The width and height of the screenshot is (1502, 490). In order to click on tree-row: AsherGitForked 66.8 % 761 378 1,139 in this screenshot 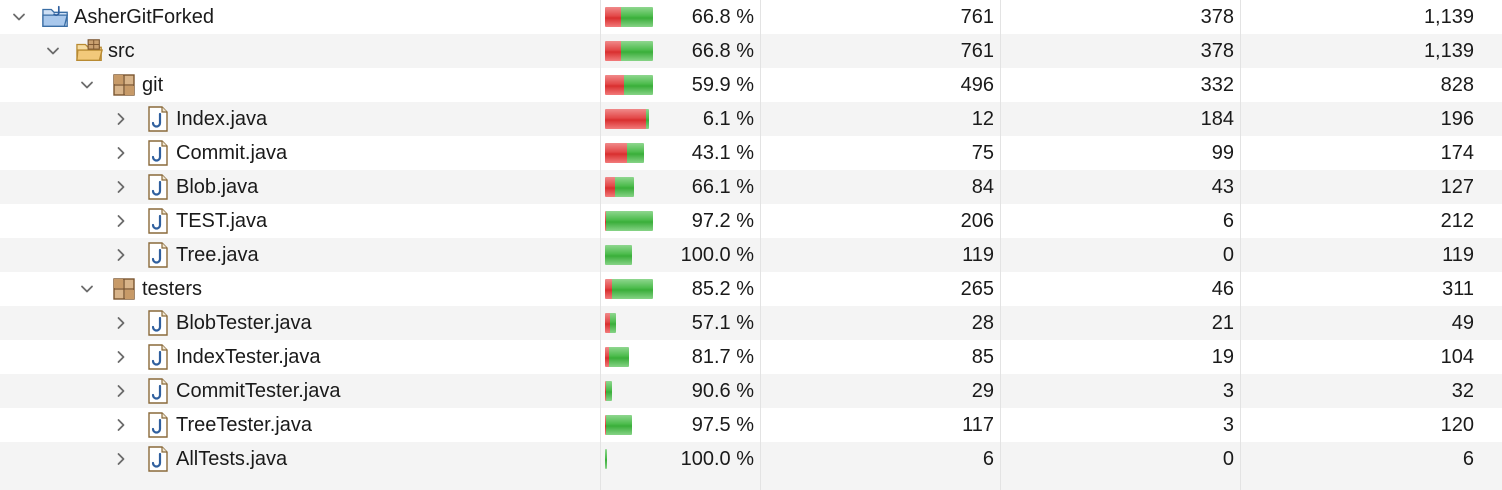, I will do `click(751, 17)`.